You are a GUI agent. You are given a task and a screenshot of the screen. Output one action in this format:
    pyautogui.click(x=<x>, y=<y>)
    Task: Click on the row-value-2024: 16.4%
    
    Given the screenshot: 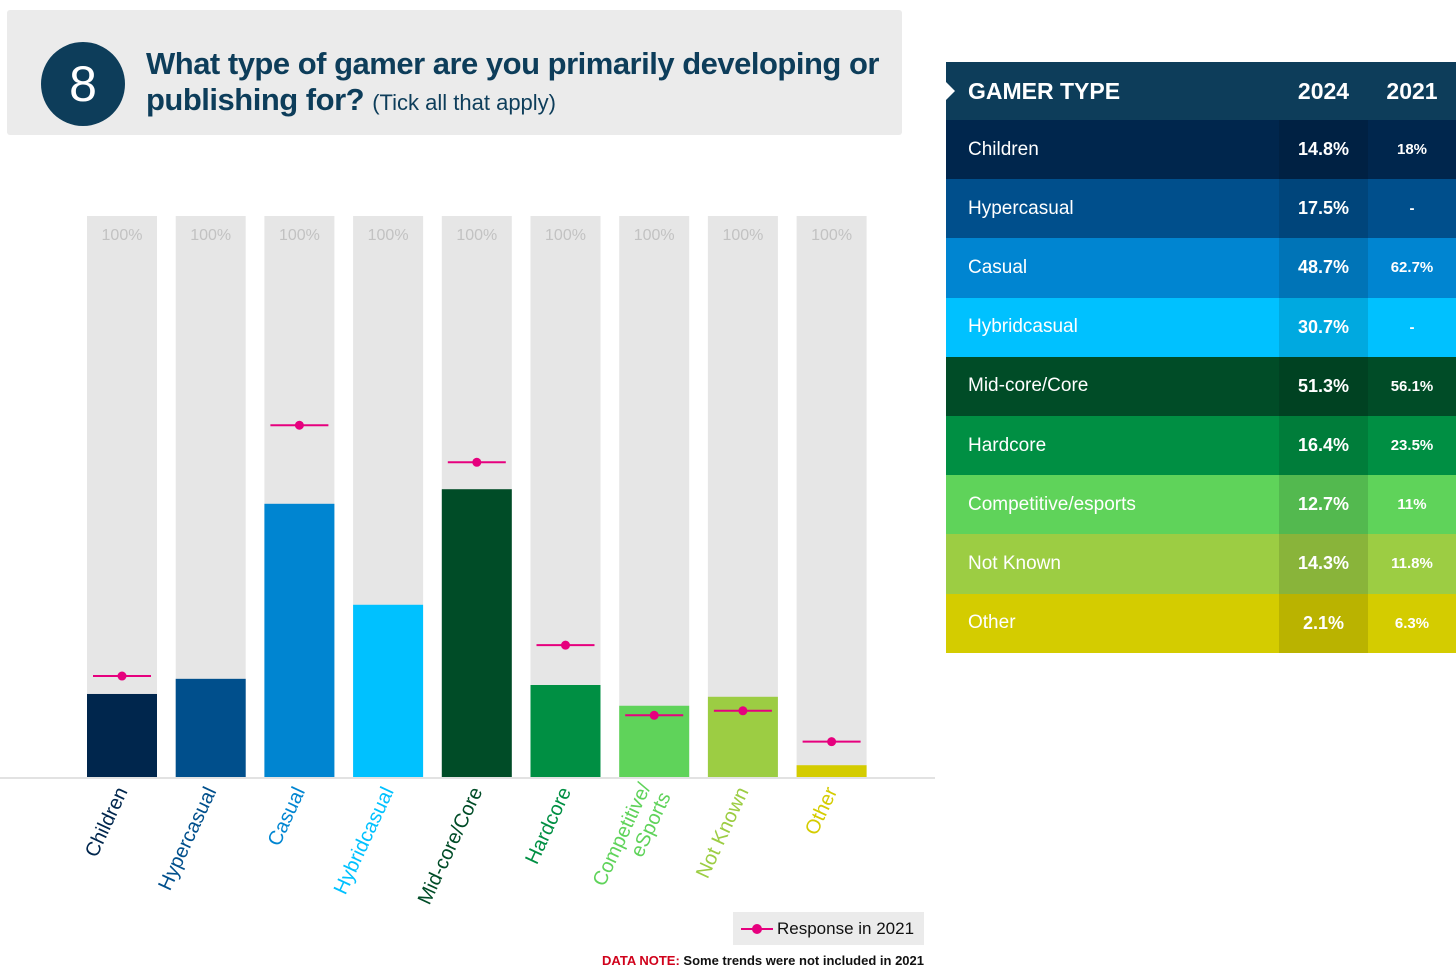 What is the action you would take?
    pyautogui.click(x=1323, y=445)
    